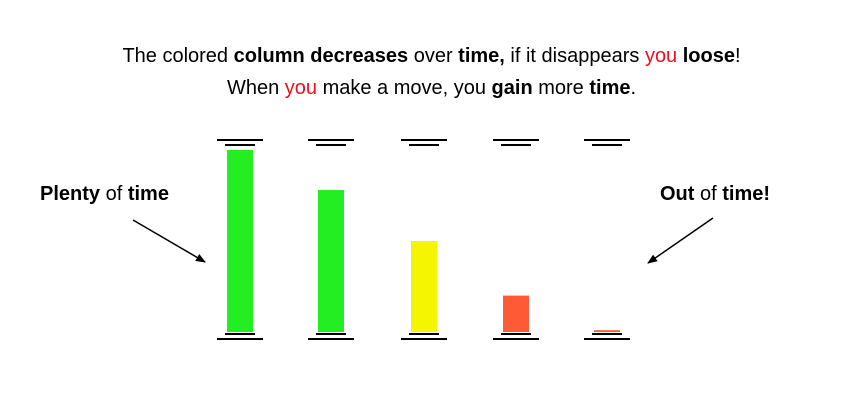 This screenshot has width=863, height=401. What do you see at coordinates (178, 56) in the screenshot?
I see `headline-line-1-segment: The colored` at bounding box center [178, 56].